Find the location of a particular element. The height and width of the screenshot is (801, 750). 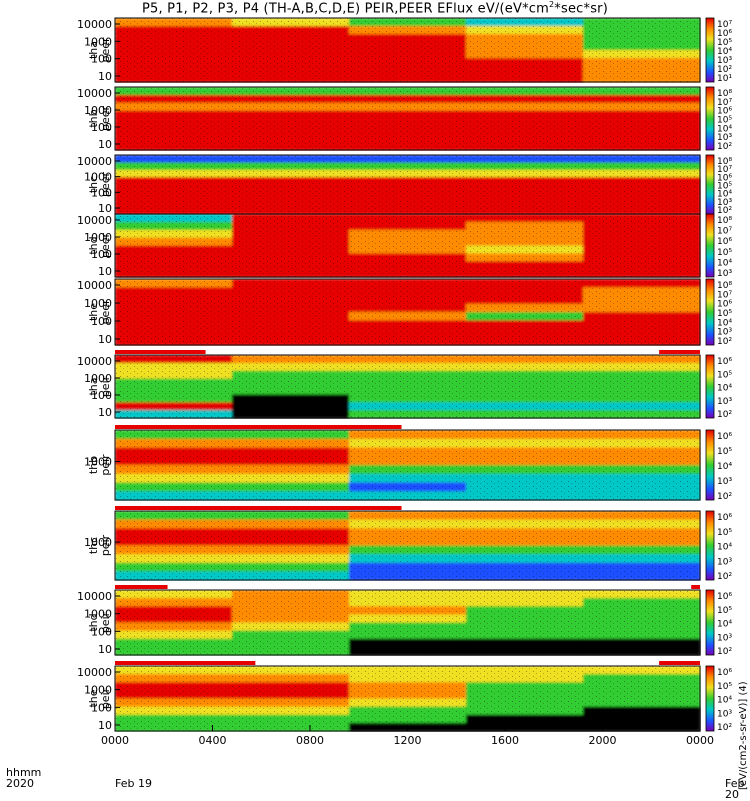

xtick-label: 2000 is located at coordinates (603, 740).